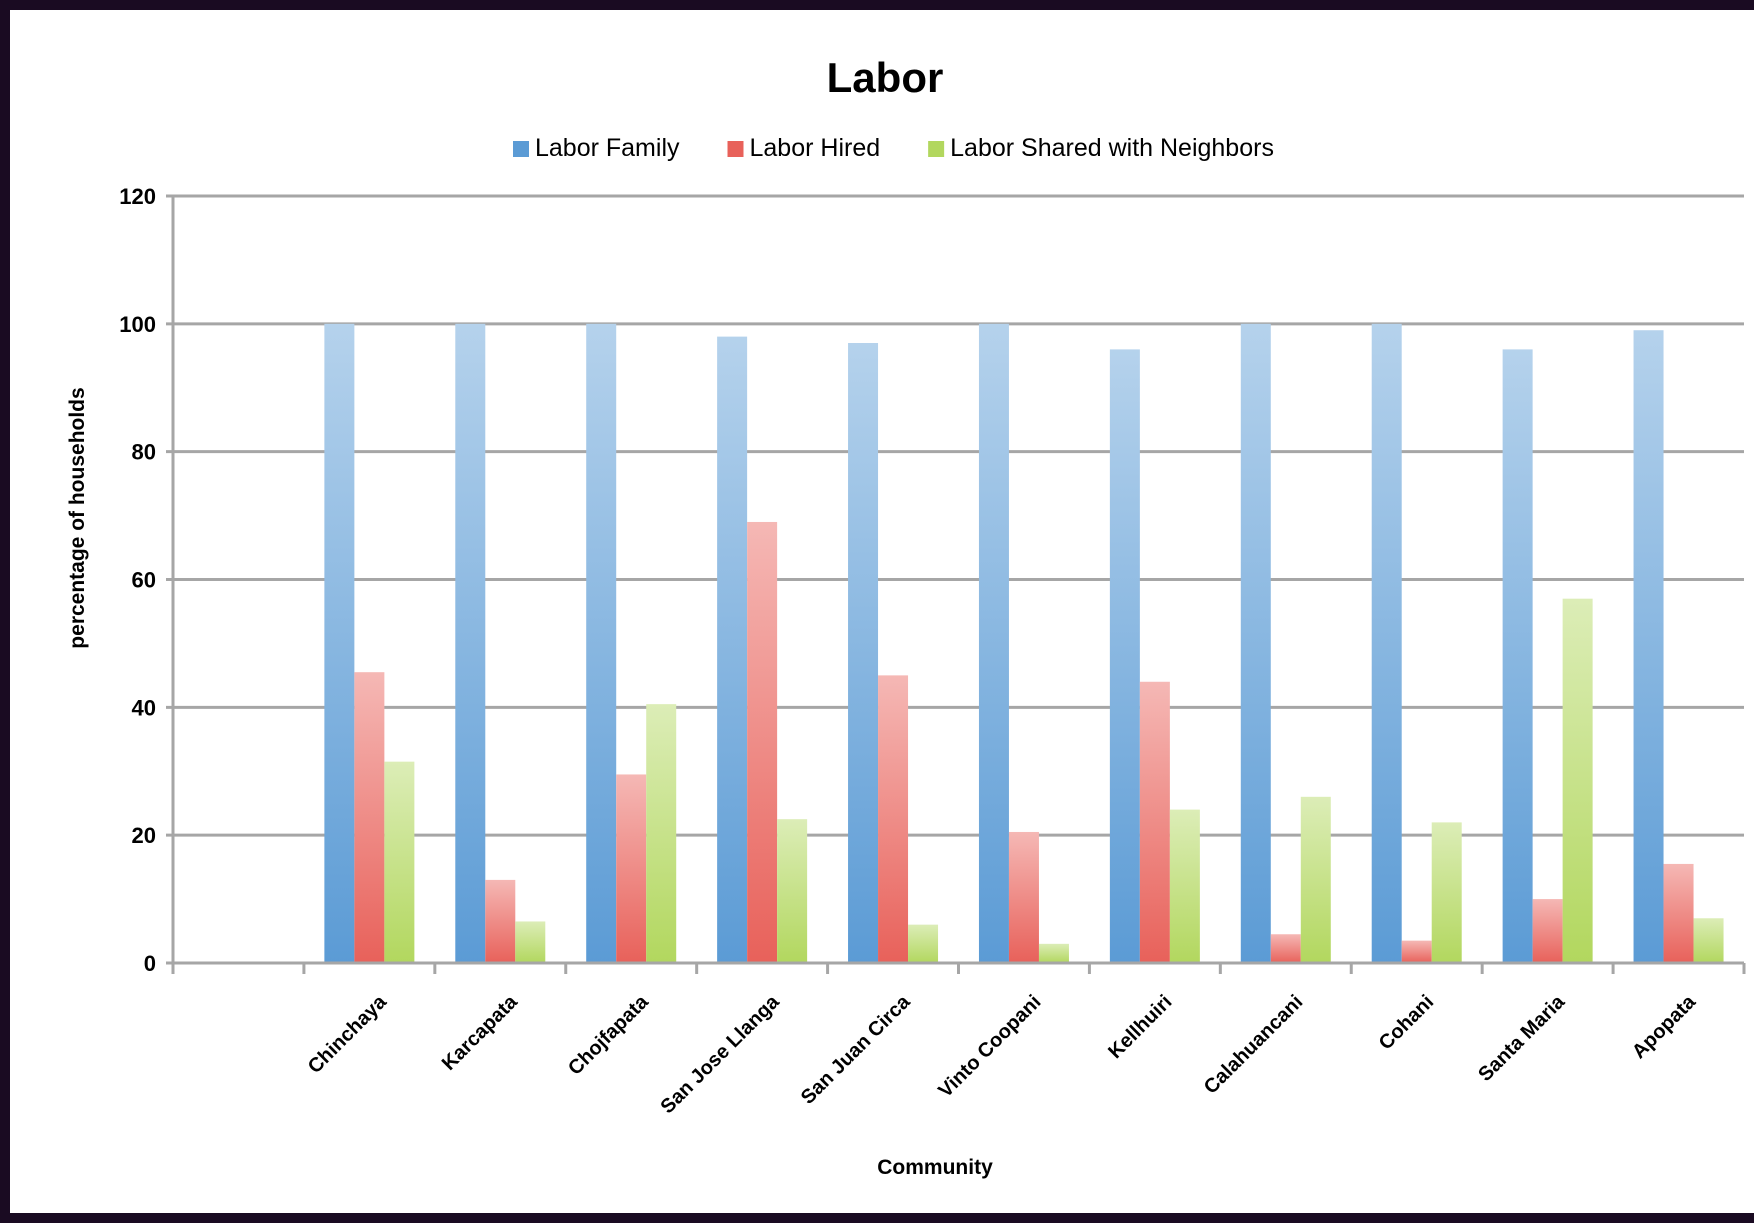 Image resolution: width=1754 pixels, height=1223 pixels. I want to click on x-tick-label-calahuancani: Calahuancani, so click(1254, 1045).